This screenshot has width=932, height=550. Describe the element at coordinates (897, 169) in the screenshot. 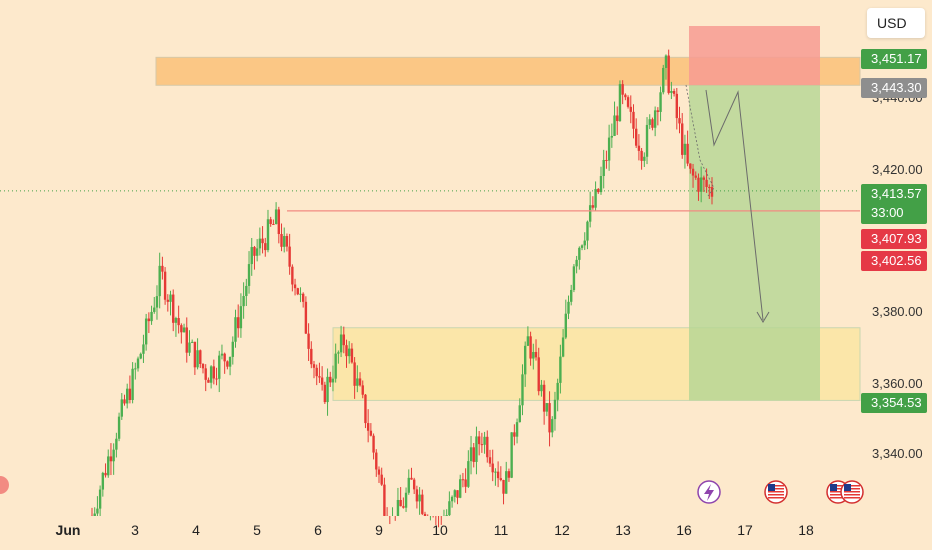

I see `y-tick-3420: 3,420.00` at that location.